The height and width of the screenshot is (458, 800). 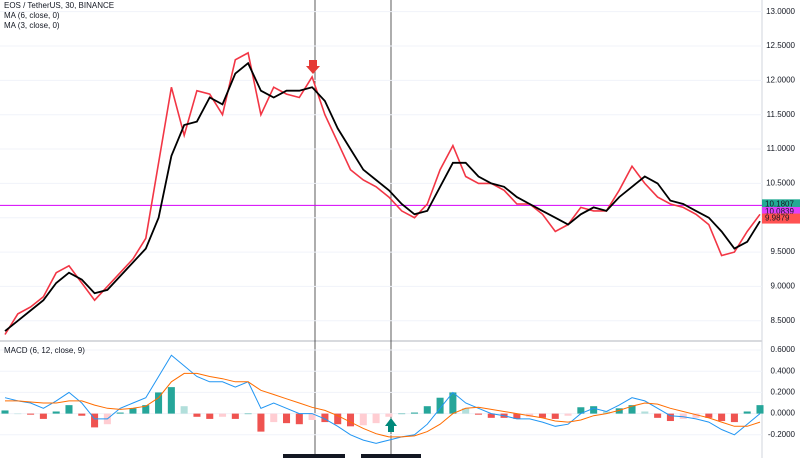 I want to click on price-label: 10.0839, so click(x=779, y=211).